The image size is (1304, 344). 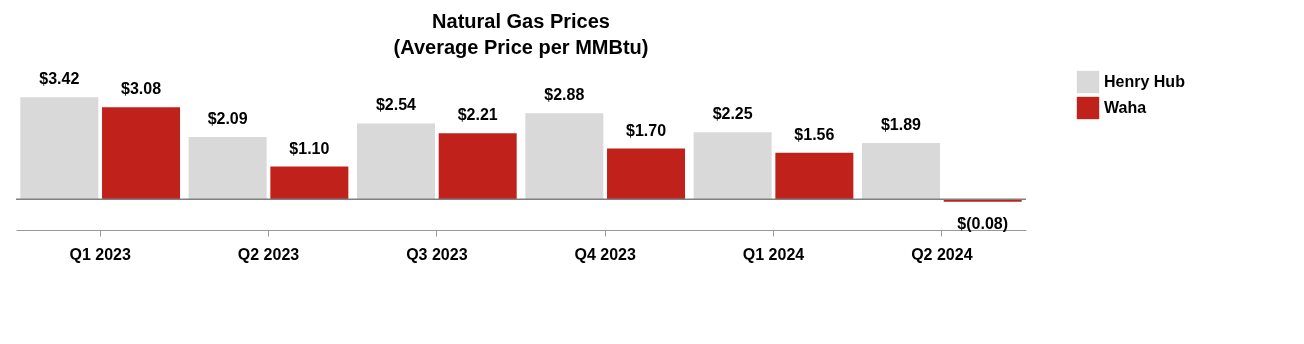 I want to click on text: (Average Price per MMBtu), so click(x=521, y=47).